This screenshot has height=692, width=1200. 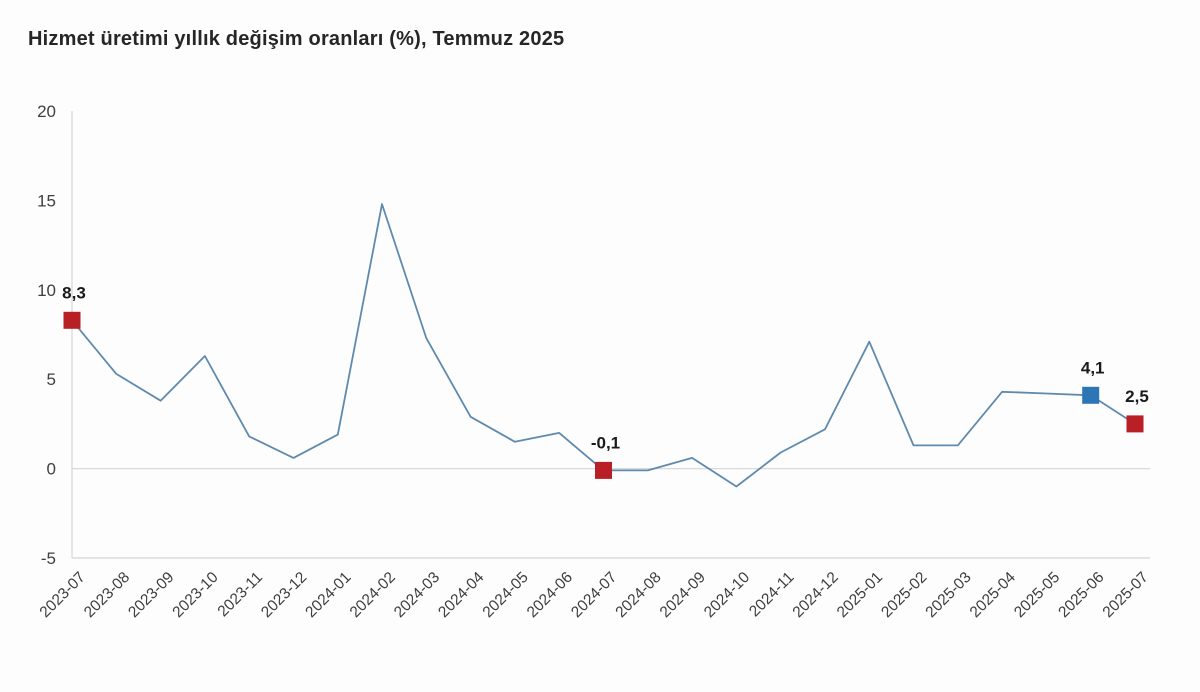 I want to click on y-axis-tick-label: 10, so click(x=46, y=290).